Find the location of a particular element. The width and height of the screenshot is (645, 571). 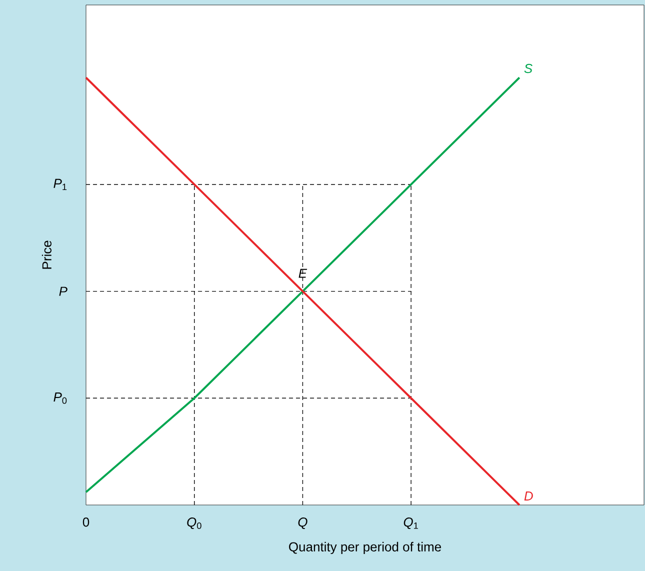

x-tick-label: Q is located at coordinates (303, 524).